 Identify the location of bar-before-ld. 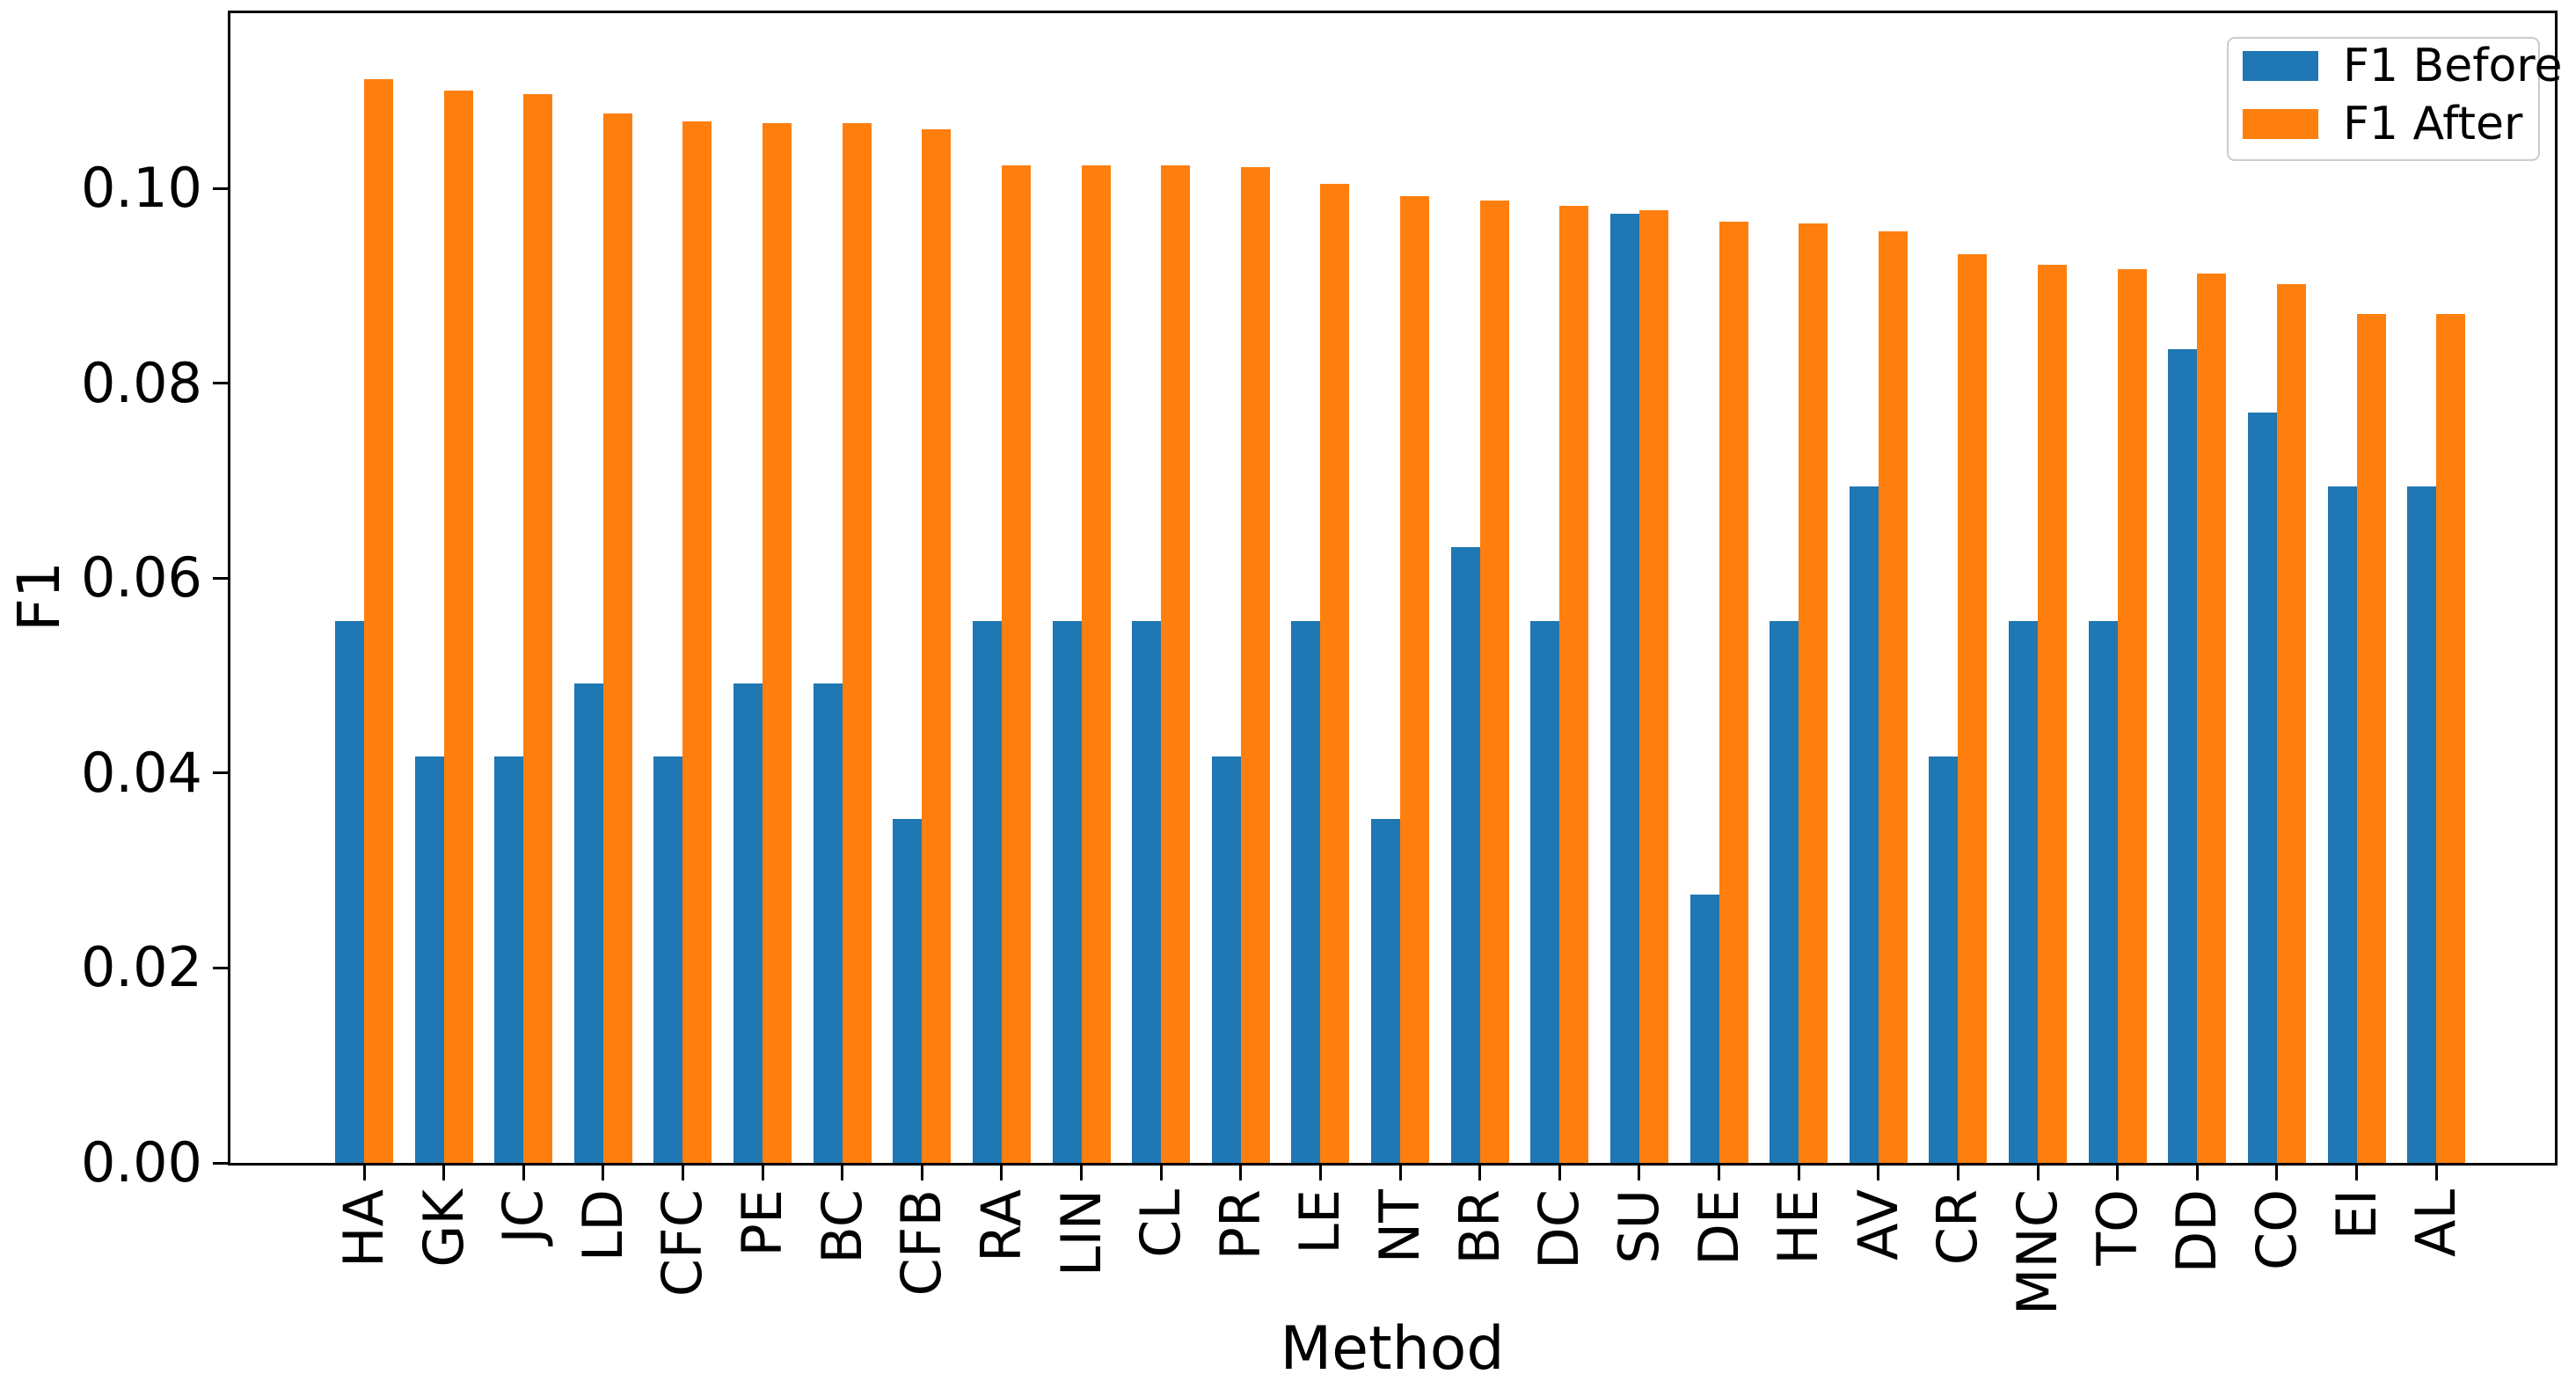
(588, 923).